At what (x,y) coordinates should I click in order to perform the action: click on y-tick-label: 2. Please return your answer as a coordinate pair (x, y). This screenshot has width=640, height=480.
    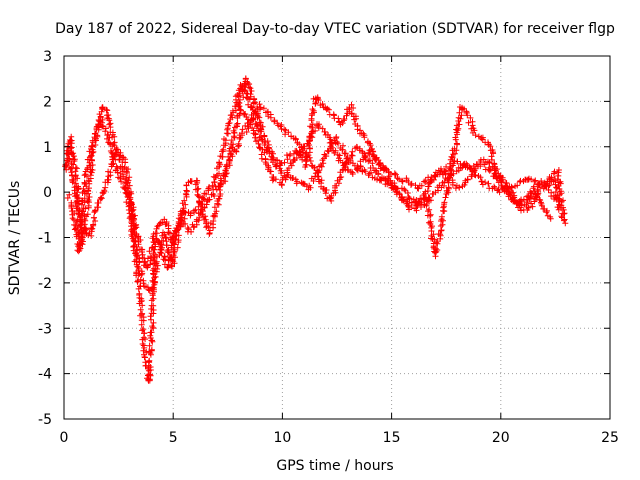
    Looking at the image, I should click on (47, 102).